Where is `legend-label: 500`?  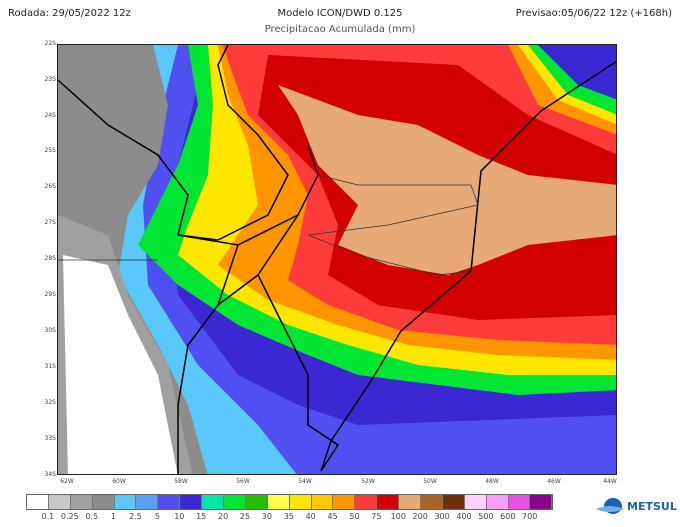 legend-label: 500 is located at coordinates (486, 516).